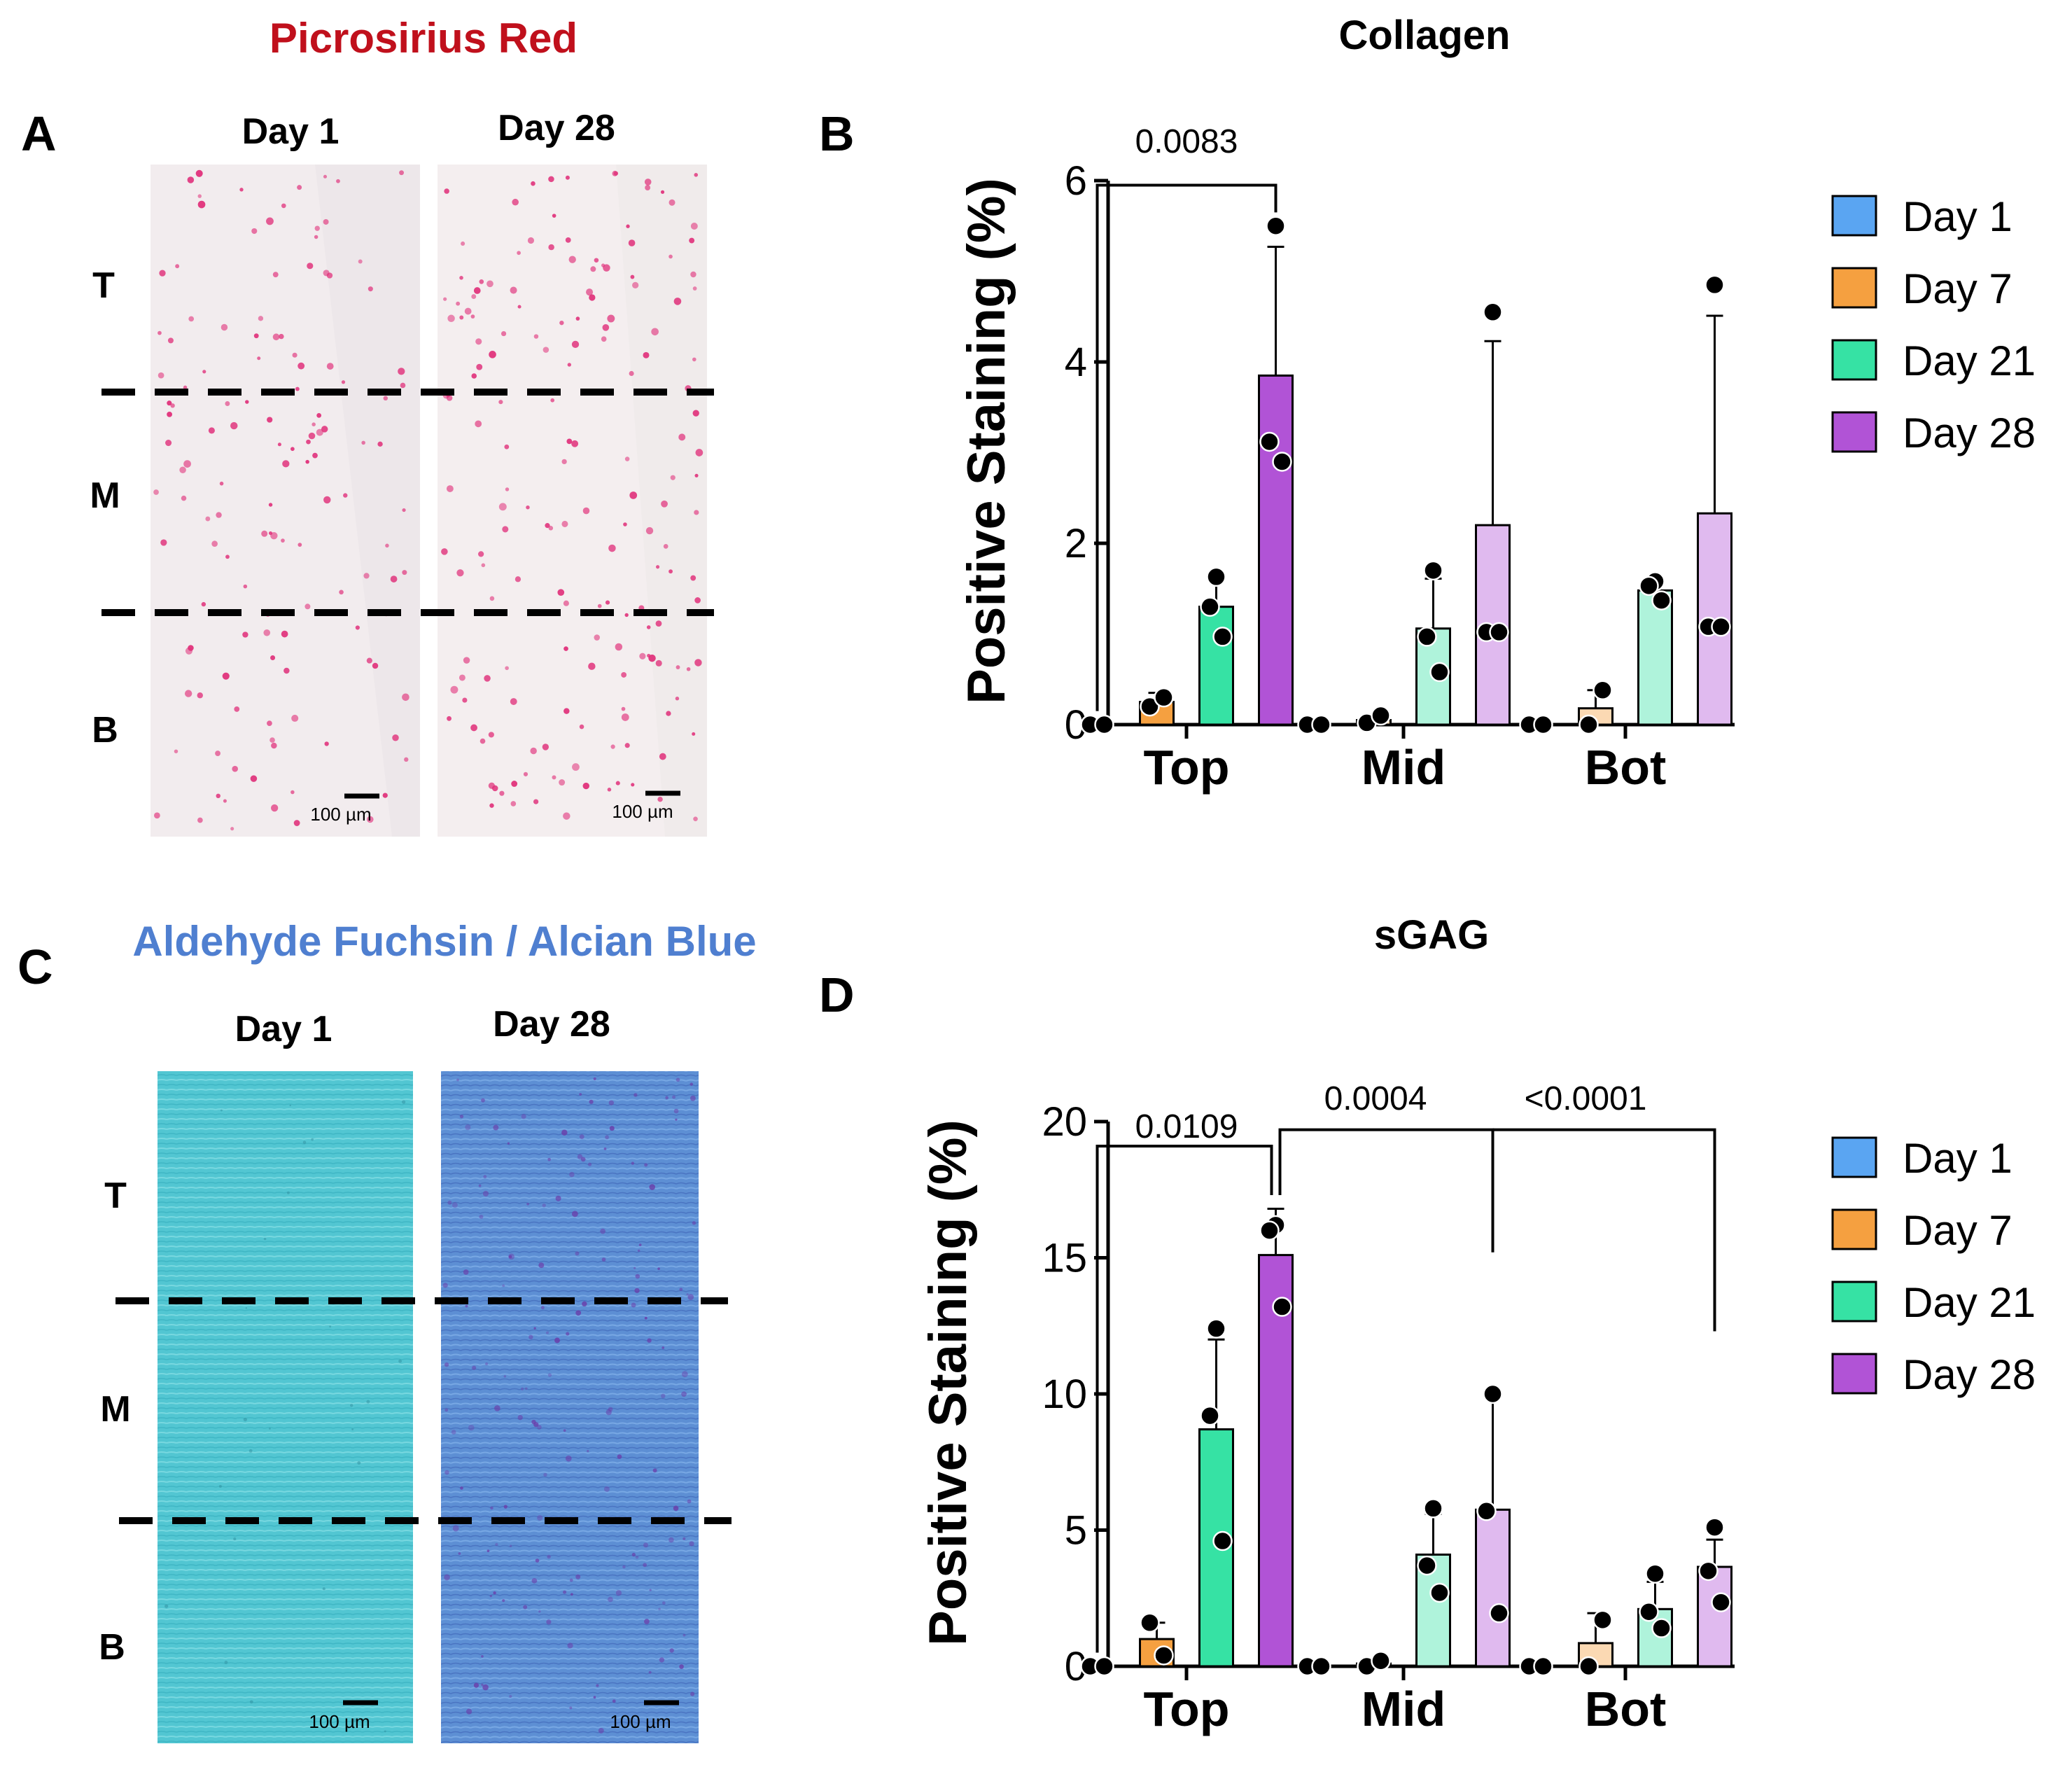  I want to click on panel-a-title: Picrosirius Red, so click(424, 38).